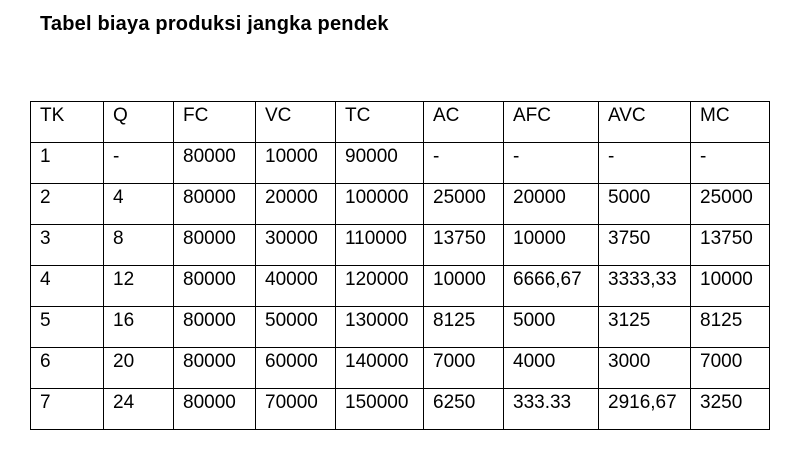  What do you see at coordinates (644, 122) in the screenshot?
I see `header-cell: AVC` at bounding box center [644, 122].